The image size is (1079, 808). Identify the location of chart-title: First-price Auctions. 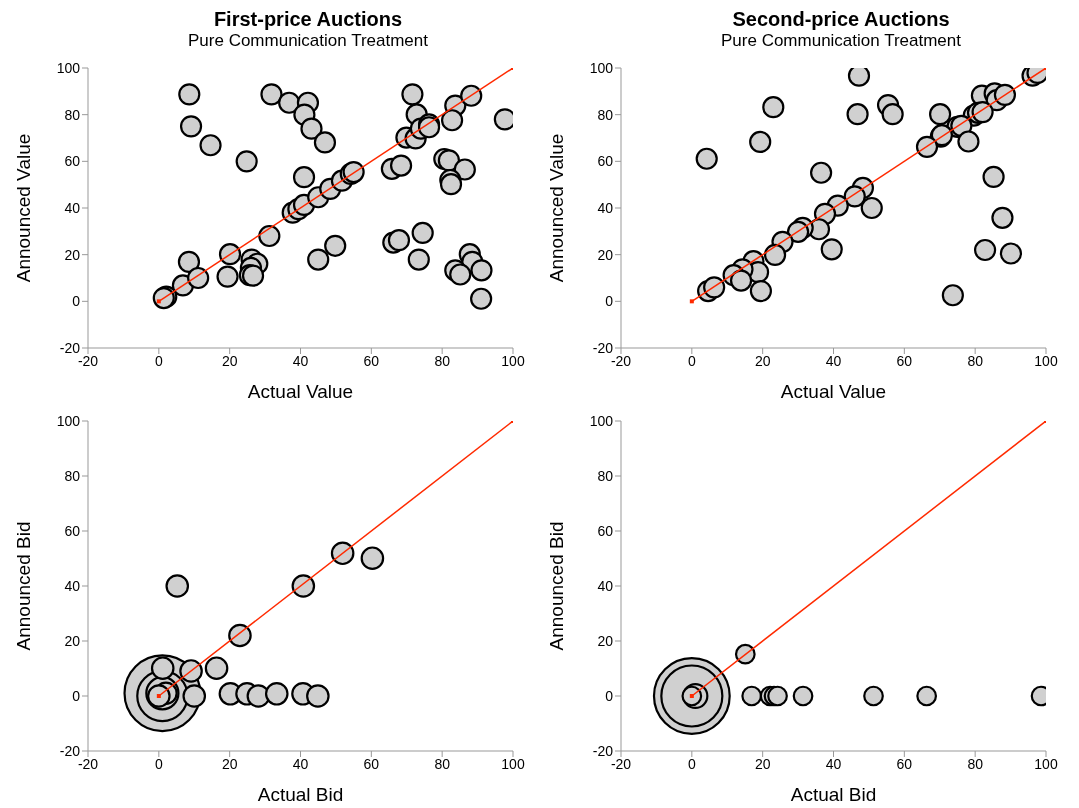
(308, 19).